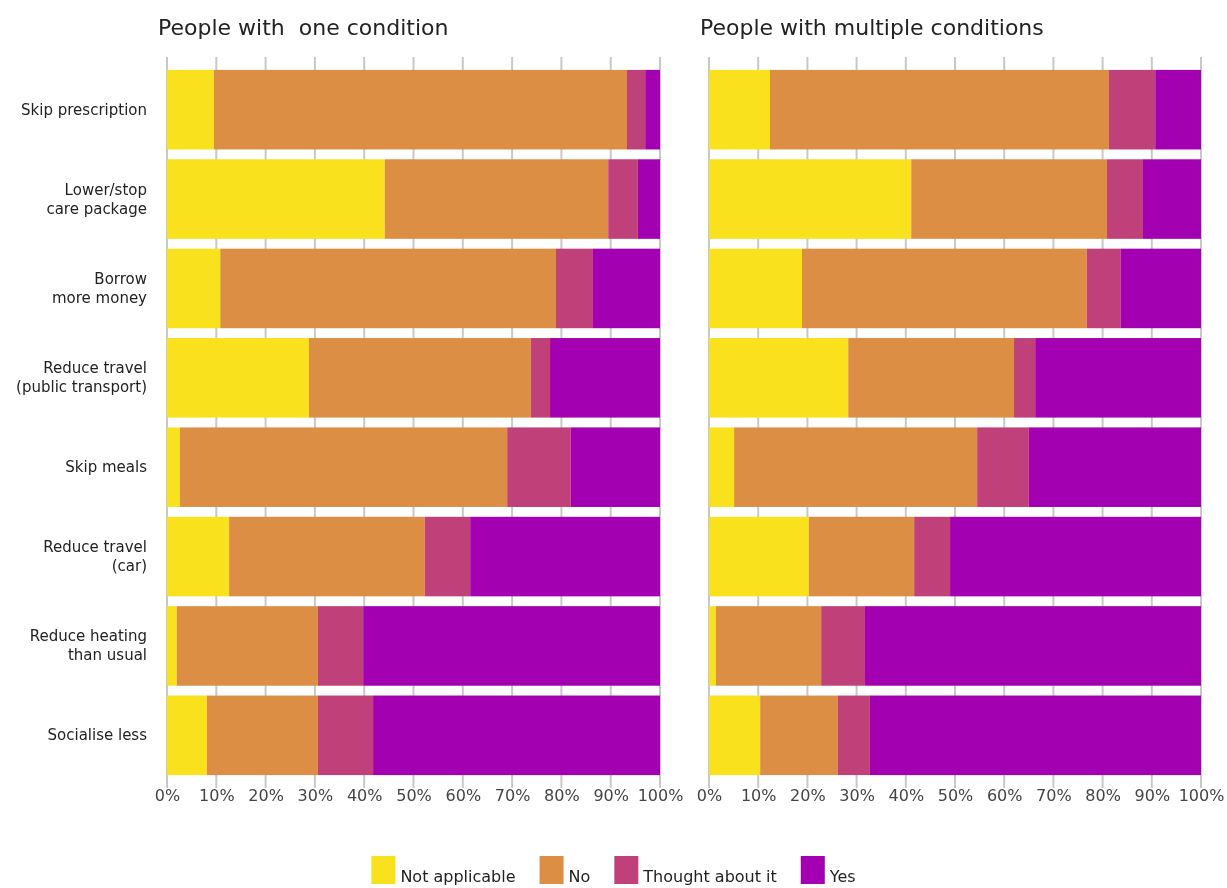 The image size is (1227, 888). What do you see at coordinates (303, 27) in the screenshot?
I see `chart-title: People with one condition` at bounding box center [303, 27].